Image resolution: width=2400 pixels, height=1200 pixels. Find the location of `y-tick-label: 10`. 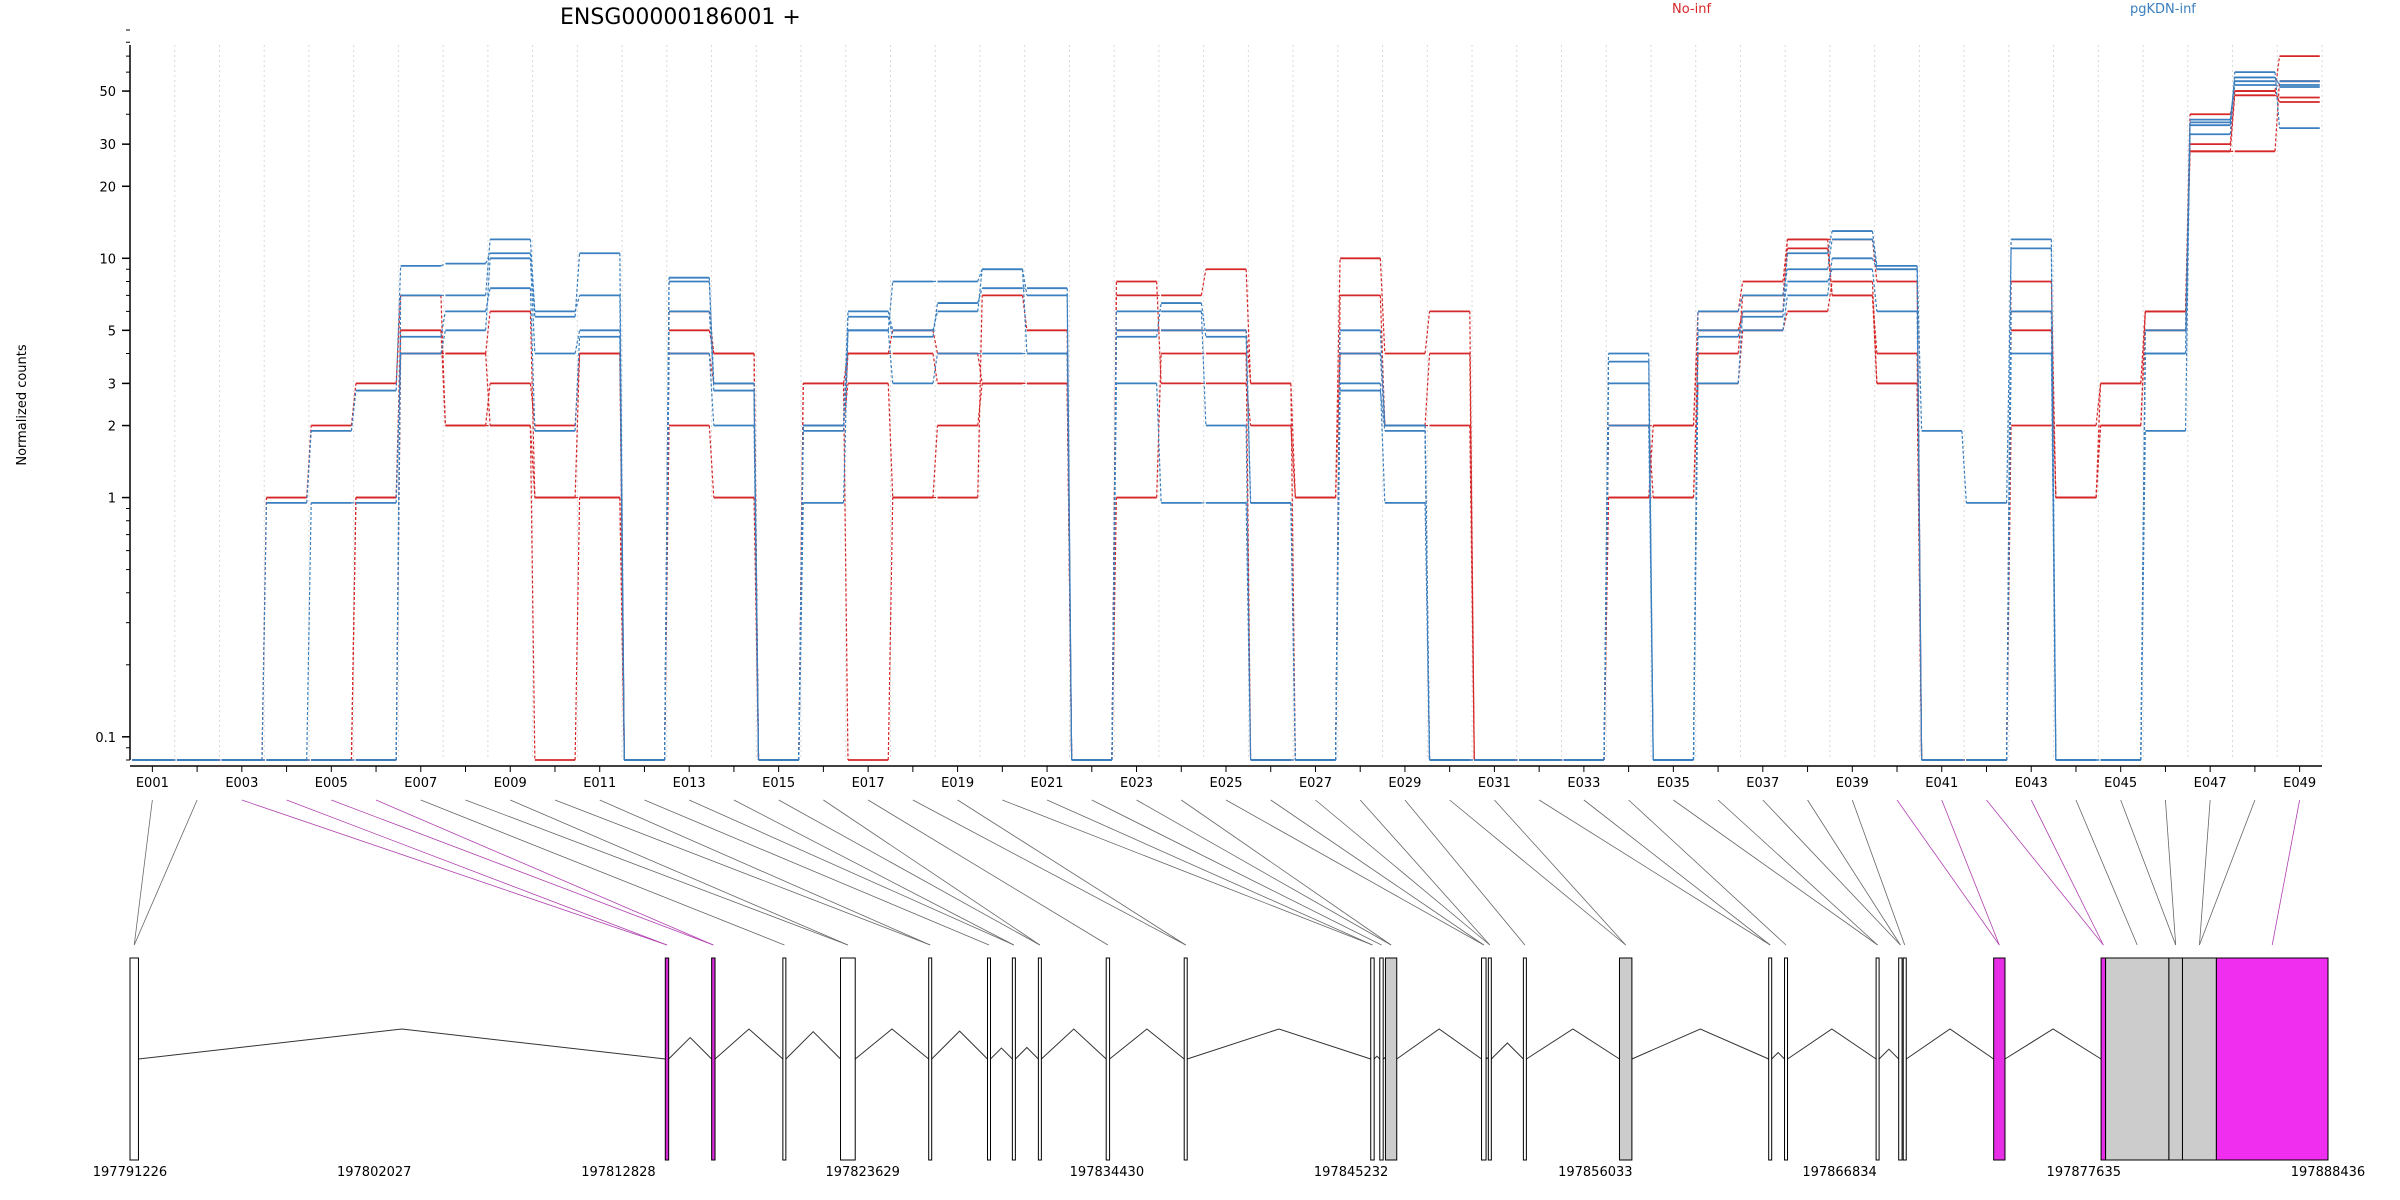

y-tick-label: 10 is located at coordinates (107, 259).